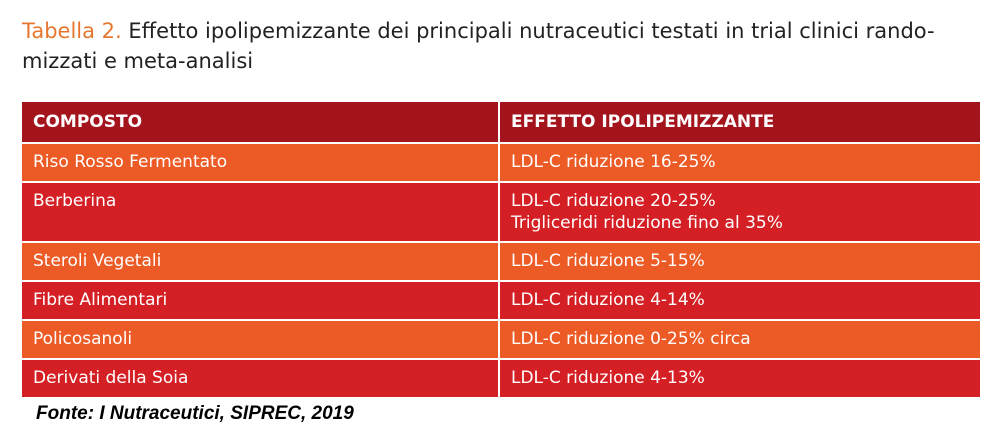 The image size is (1002, 445). I want to click on table-row: Steroli Vegetali LDL-C riduzione 5-15%, so click(501, 260).